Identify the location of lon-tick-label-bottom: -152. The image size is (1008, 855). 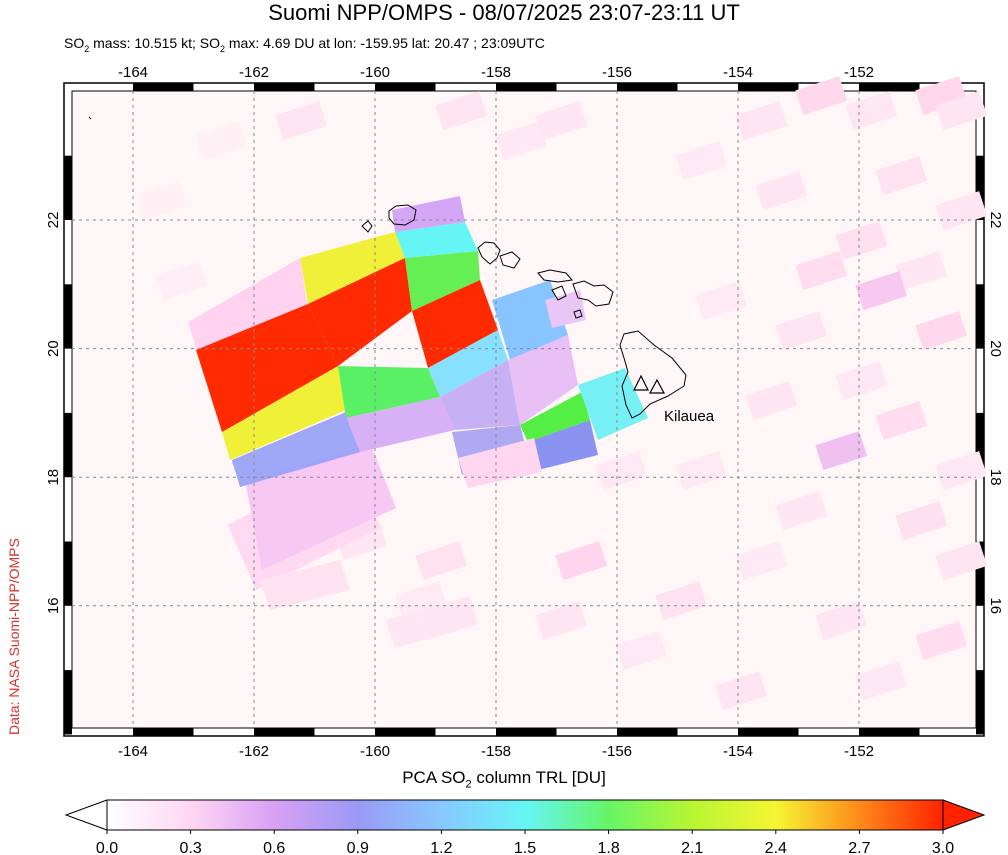
(859, 751).